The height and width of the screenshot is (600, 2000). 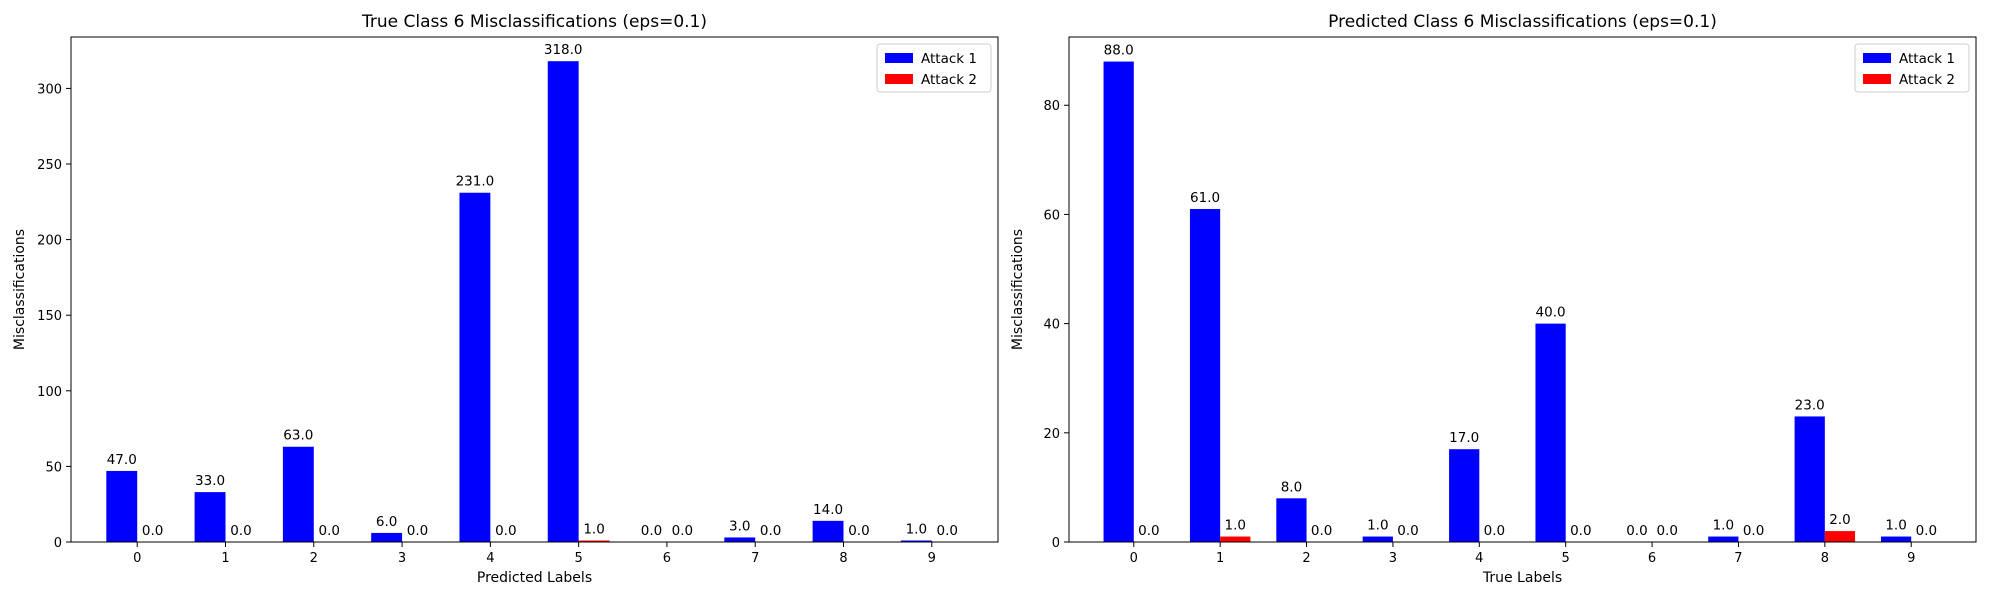 What do you see at coordinates (1051, 215) in the screenshot?
I see `y-tick-label: 60` at bounding box center [1051, 215].